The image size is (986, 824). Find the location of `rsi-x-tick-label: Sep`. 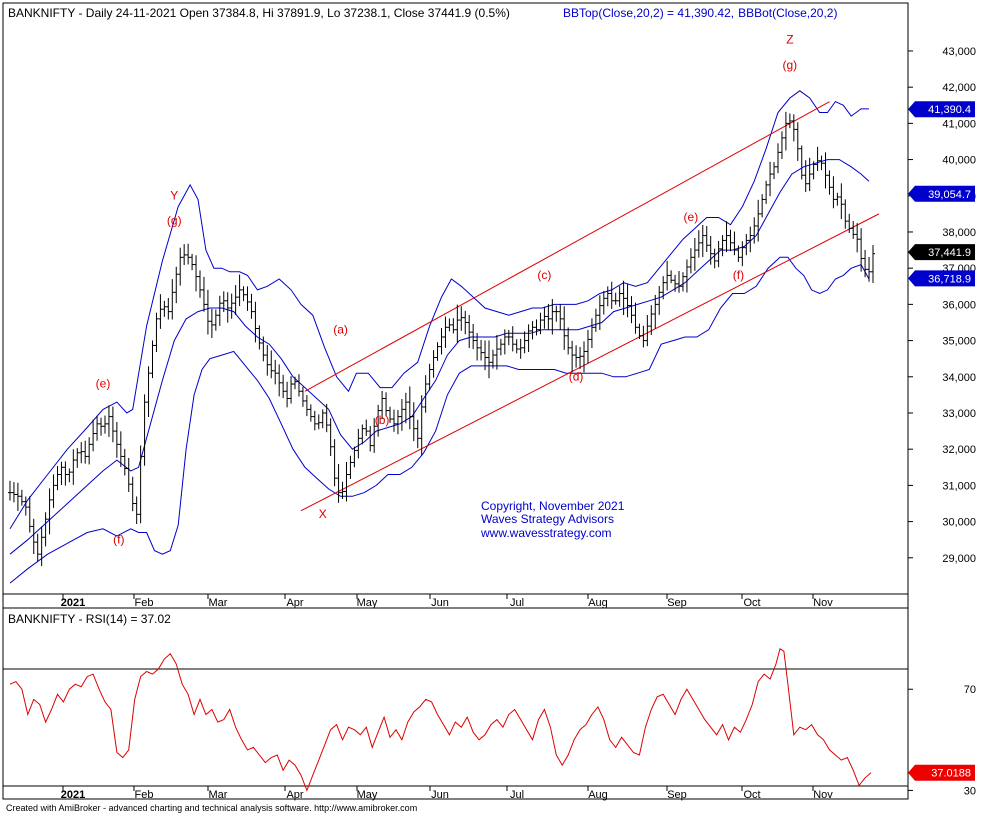

rsi-x-tick-label: Sep is located at coordinates (677, 795).